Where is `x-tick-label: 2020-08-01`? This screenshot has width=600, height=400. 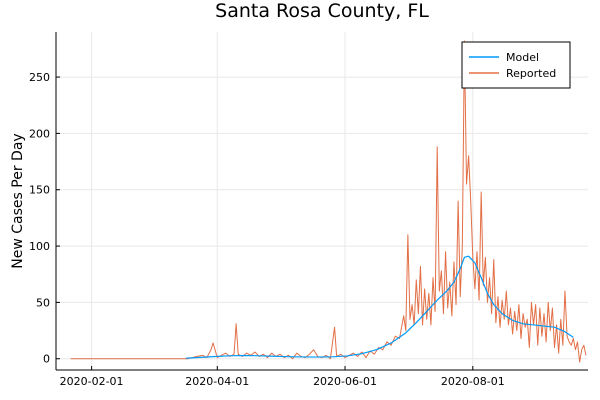
x-tick-label: 2020-08-01 is located at coordinates (473, 381).